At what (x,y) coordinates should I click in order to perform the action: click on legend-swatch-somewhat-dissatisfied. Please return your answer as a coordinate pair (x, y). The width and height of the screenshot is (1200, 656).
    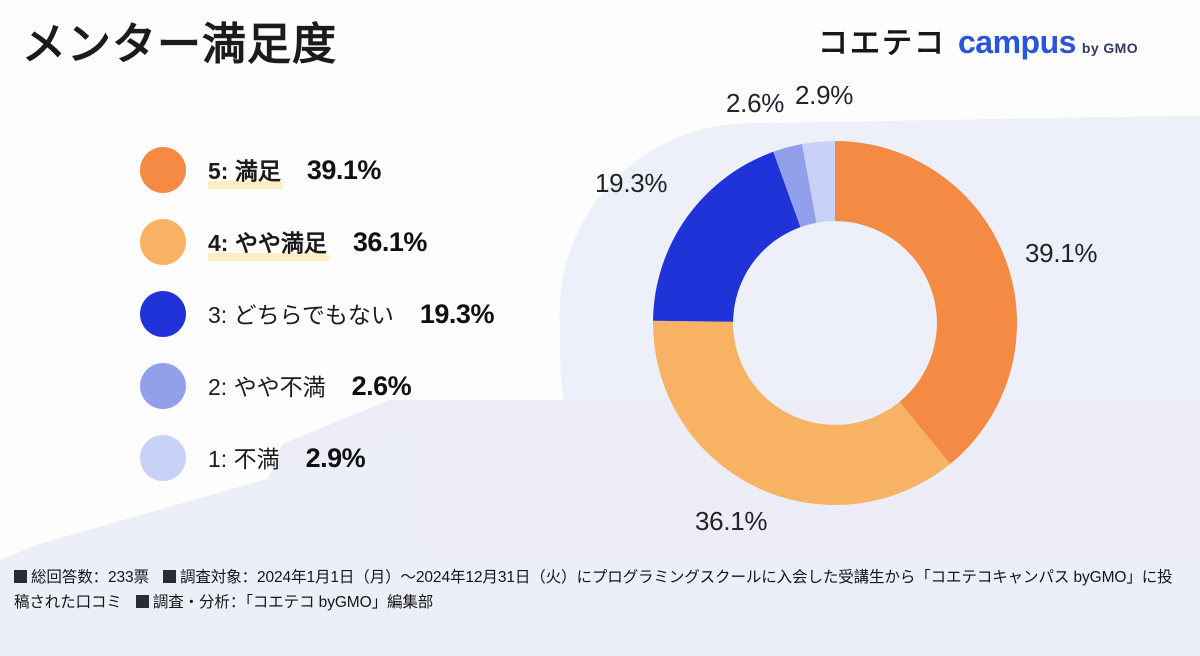
    Looking at the image, I should click on (163, 386).